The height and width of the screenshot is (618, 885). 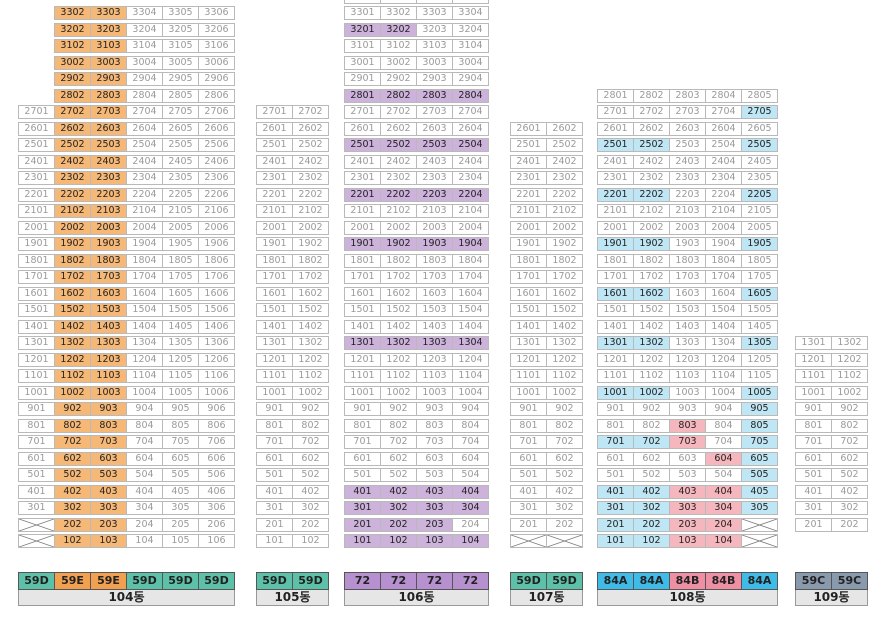 I want to click on unit-cell: 2602, so click(x=564, y=128).